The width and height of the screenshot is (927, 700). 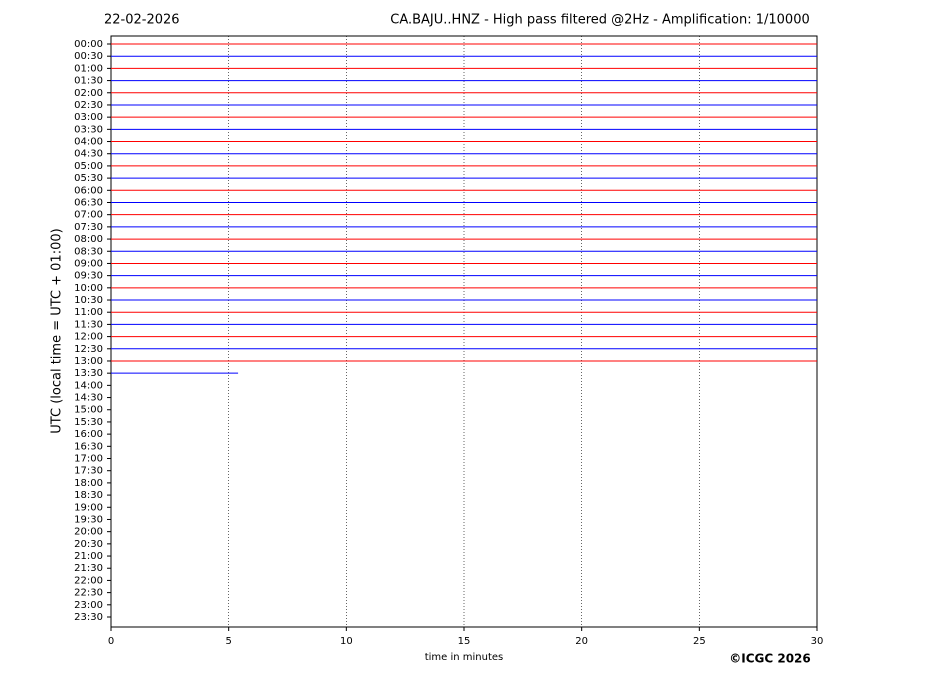 What do you see at coordinates (88, 312) in the screenshot?
I see `y-tick-label: 11:00` at bounding box center [88, 312].